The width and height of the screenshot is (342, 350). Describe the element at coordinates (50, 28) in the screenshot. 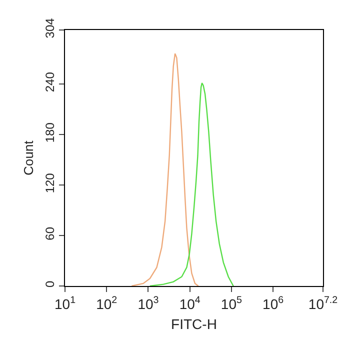

I see `y-tick-label: 304` at that location.